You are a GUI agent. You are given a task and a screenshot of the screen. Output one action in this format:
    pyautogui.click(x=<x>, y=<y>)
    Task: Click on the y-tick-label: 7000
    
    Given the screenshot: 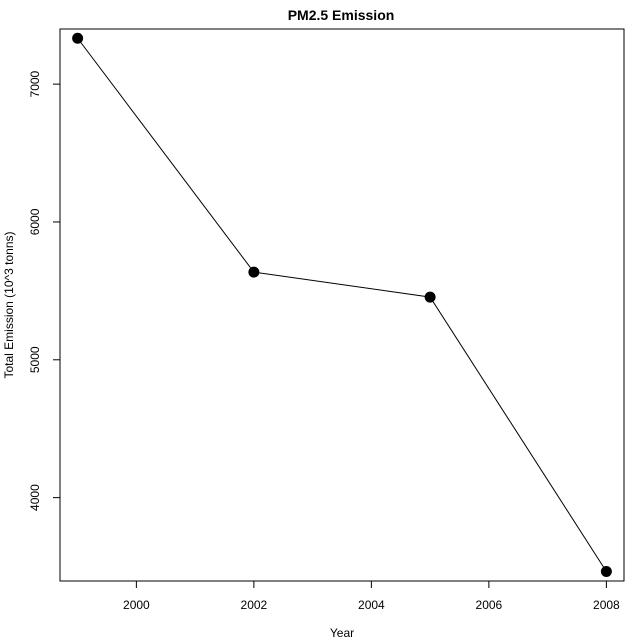 What is the action you would take?
    pyautogui.click(x=35, y=83)
    